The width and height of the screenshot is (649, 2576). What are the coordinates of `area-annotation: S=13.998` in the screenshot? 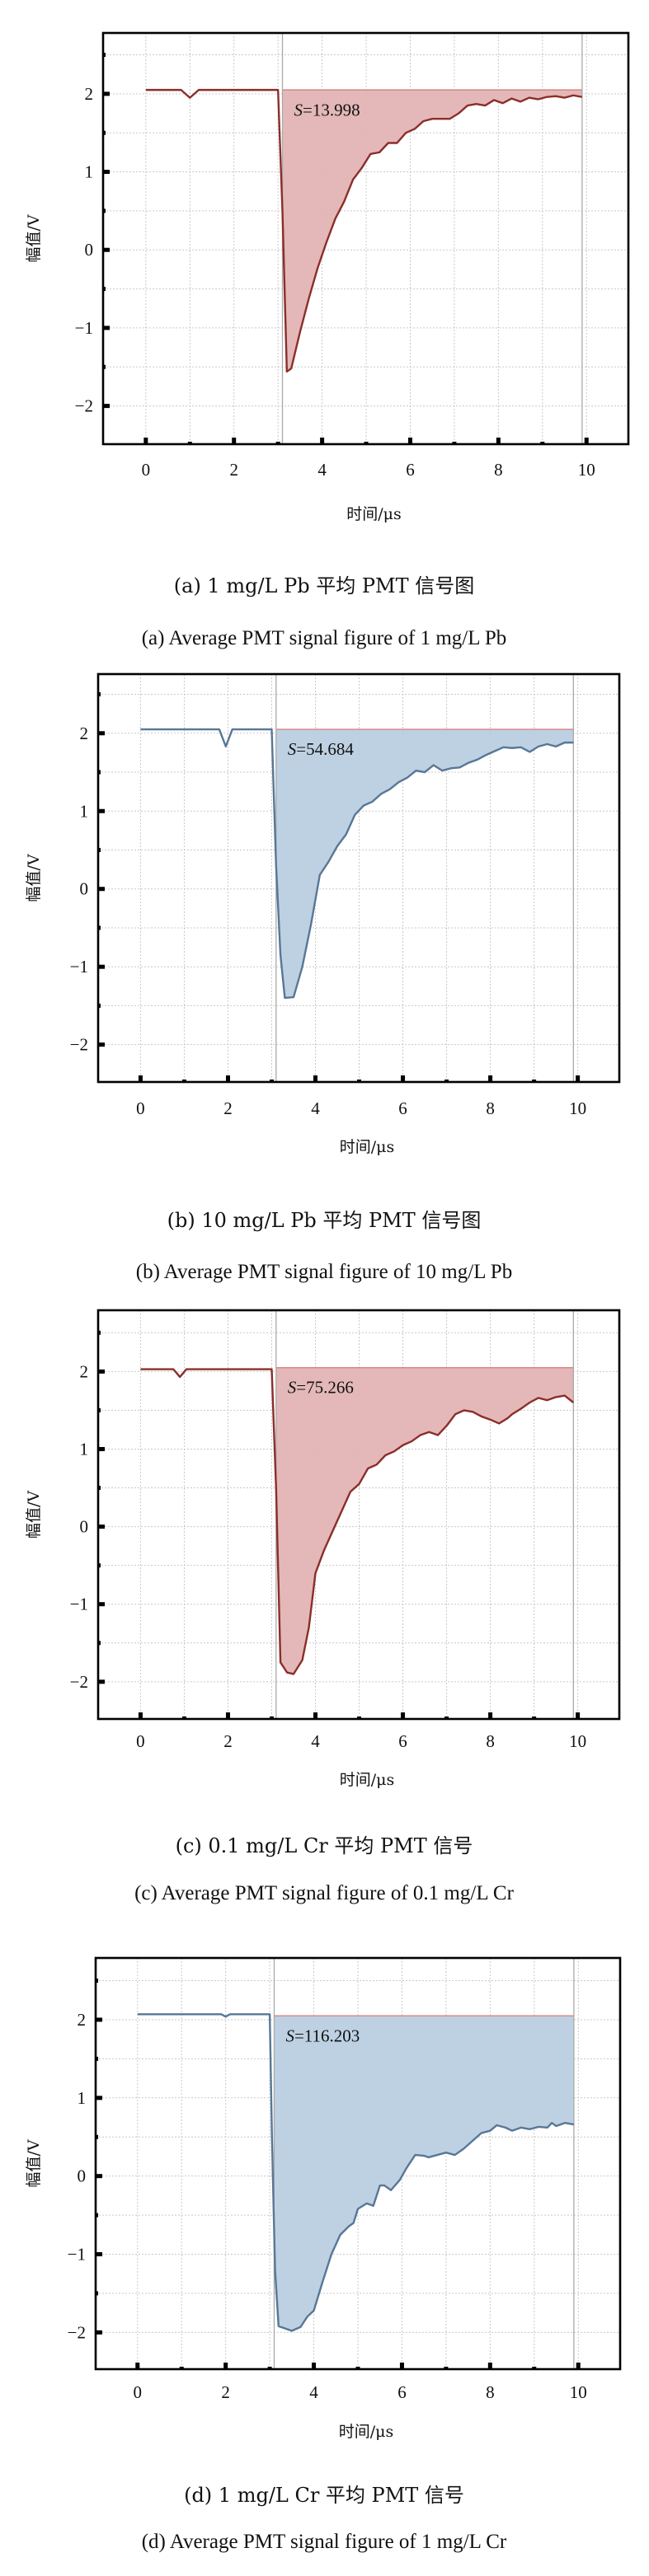 It's located at (327, 109).